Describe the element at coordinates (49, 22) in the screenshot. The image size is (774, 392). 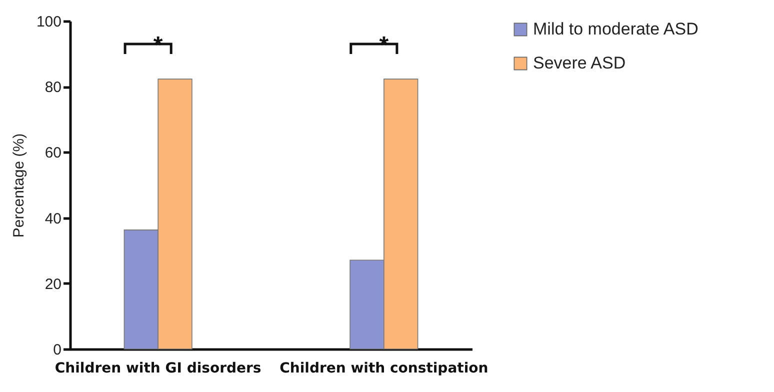
I see `y-tick-label: 100` at that location.